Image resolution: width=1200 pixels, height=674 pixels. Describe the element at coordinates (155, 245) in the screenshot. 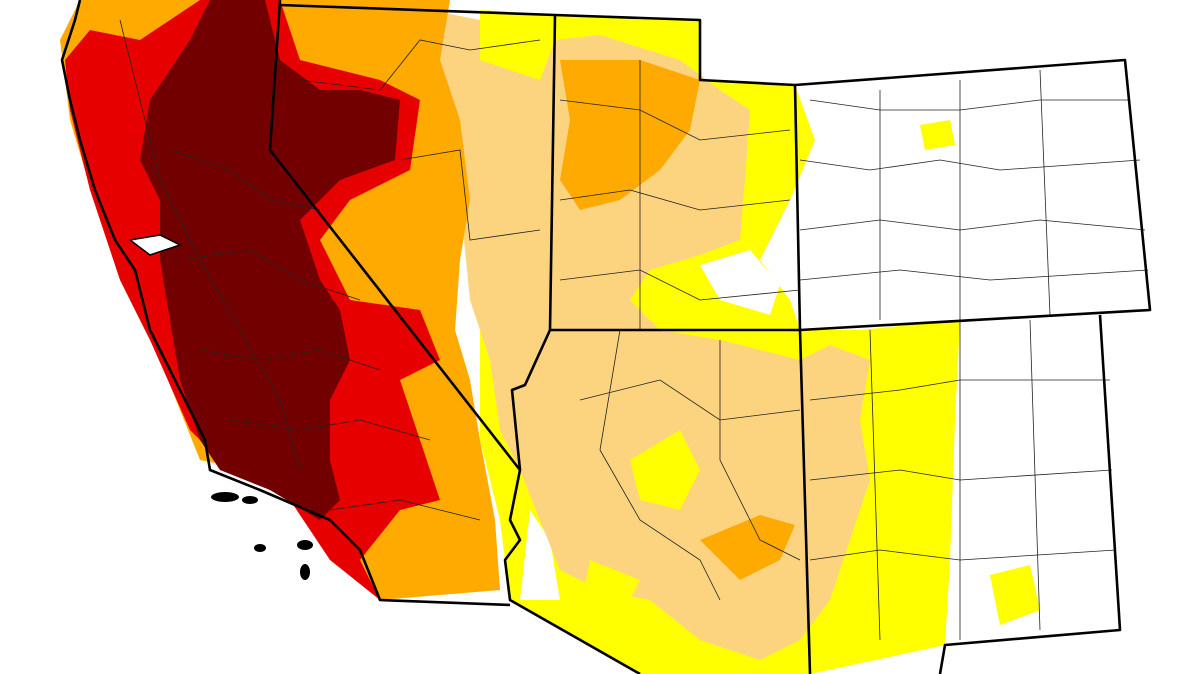

I see `bay` at that location.